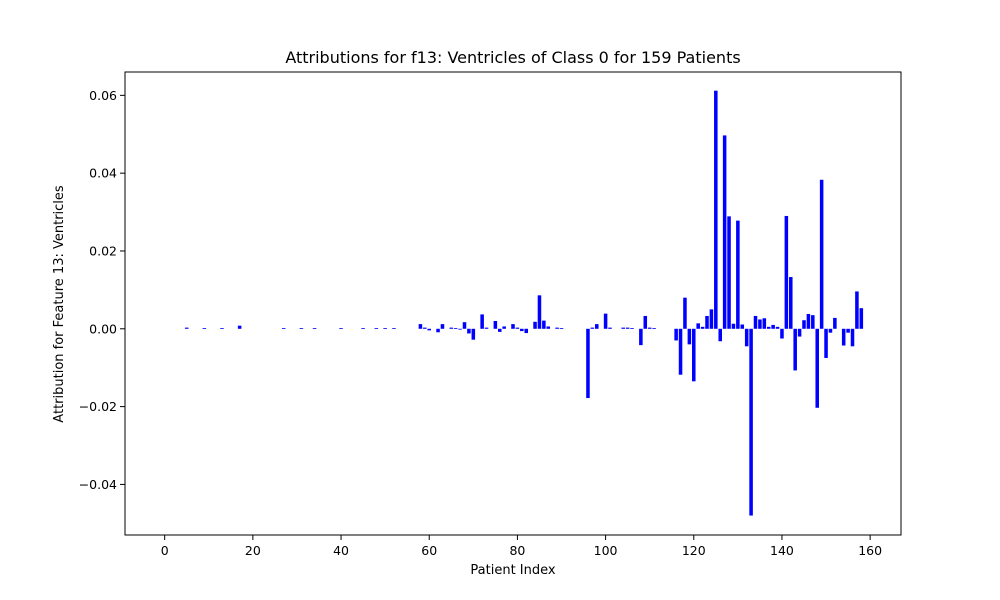 This screenshot has height=600, width=1000. Describe the element at coordinates (103, 250) in the screenshot. I see `y-tick-label: 0.02` at that location.